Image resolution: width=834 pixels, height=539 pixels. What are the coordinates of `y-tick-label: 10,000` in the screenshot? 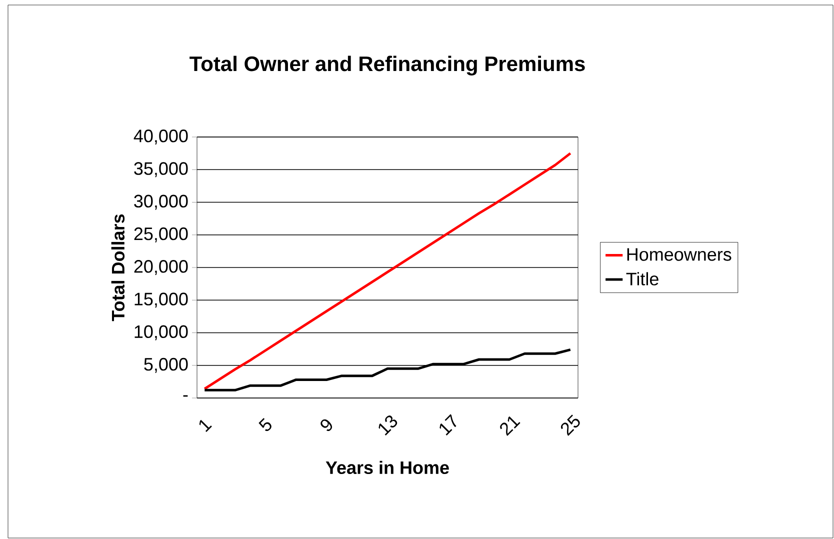 It's located at (161, 332).